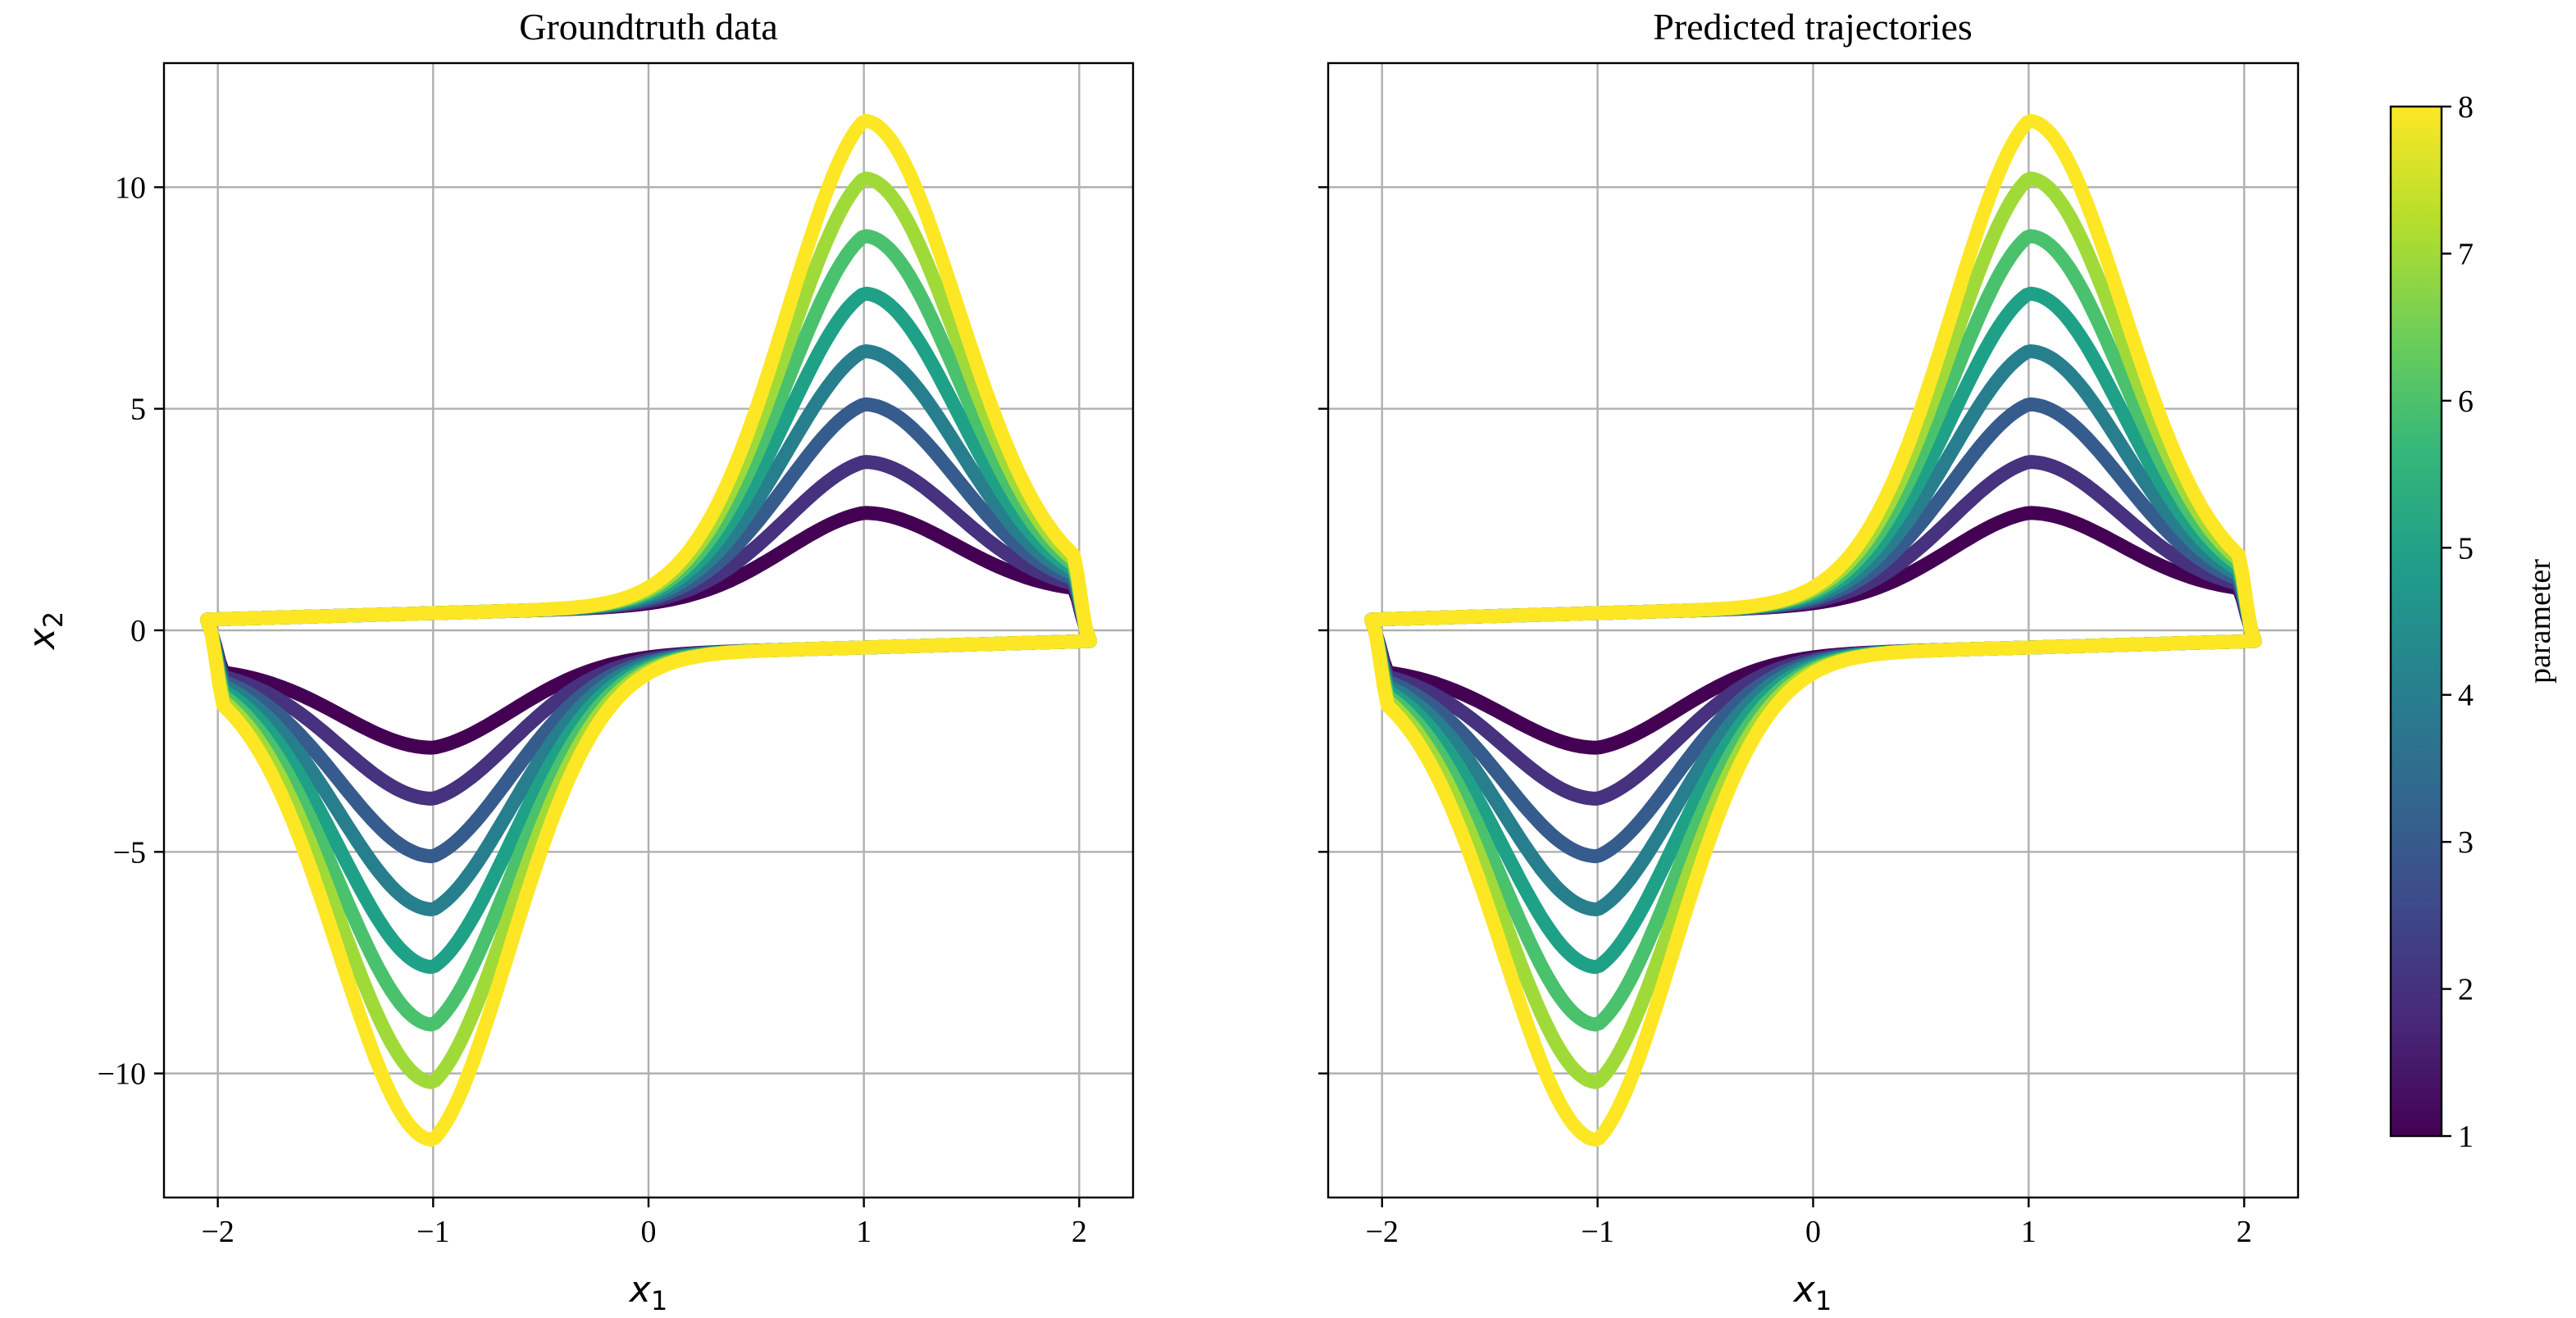  What do you see at coordinates (122, 1074) in the screenshot?
I see `y-tick-label: −10` at bounding box center [122, 1074].